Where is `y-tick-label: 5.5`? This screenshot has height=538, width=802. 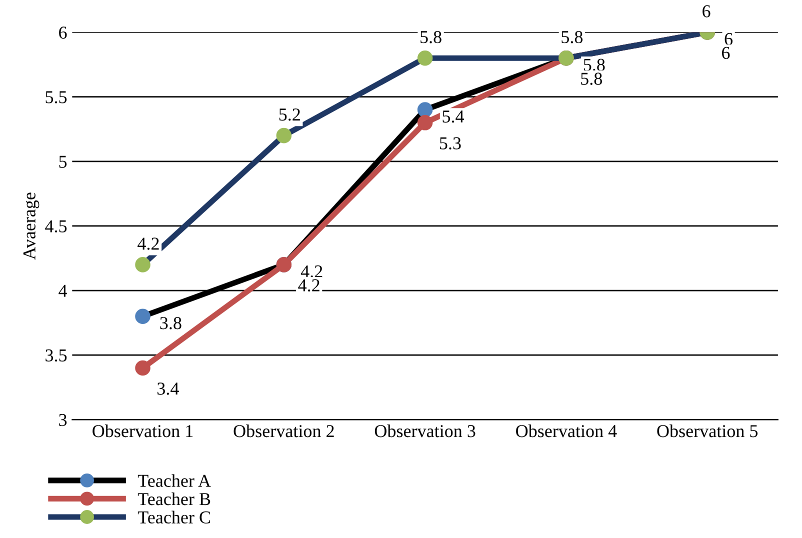 y-tick-label: 5.5 is located at coordinates (56, 97).